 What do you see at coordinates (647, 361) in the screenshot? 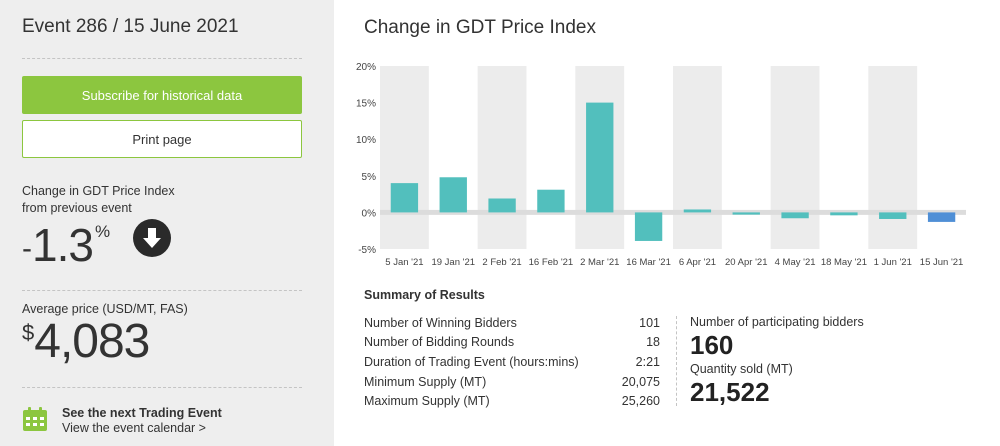
I see `summary-value: 2:21` at bounding box center [647, 361].